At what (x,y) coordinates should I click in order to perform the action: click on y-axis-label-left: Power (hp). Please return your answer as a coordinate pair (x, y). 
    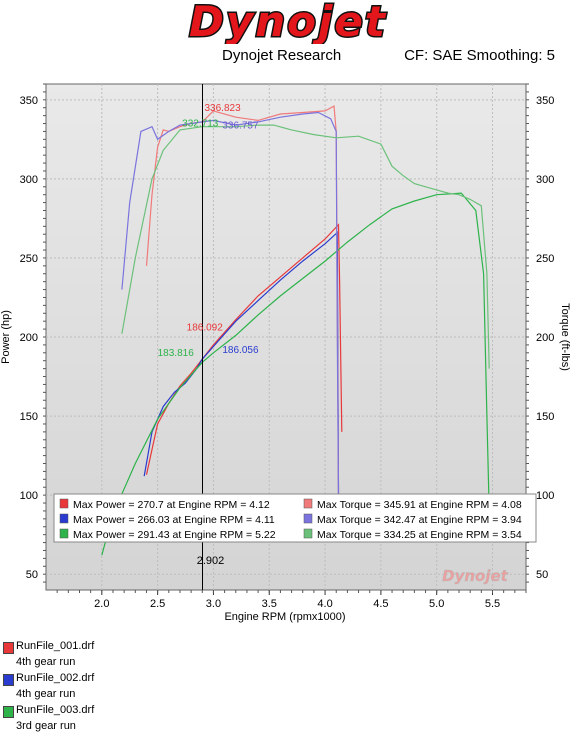
    Looking at the image, I should click on (6, 337).